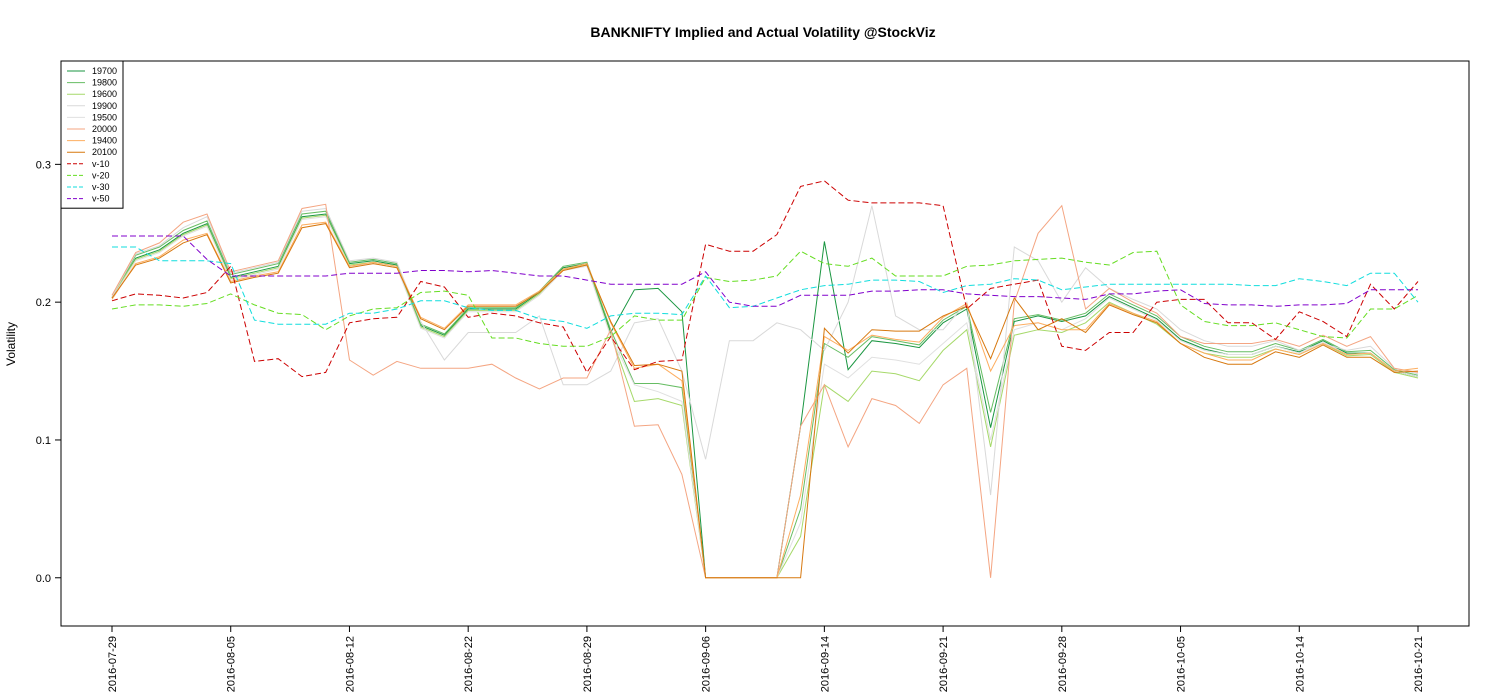 Image resolution: width=1500 pixels, height=700 pixels. Describe the element at coordinates (101, 187) in the screenshot. I see `legend-label: v-30` at that location.